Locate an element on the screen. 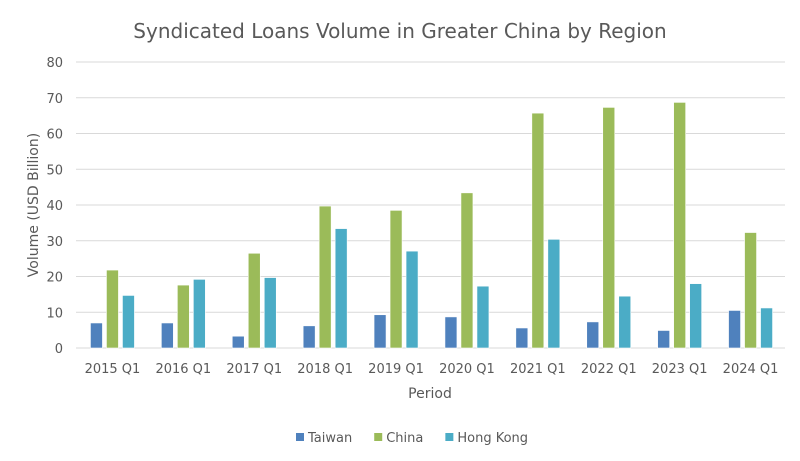 The image size is (800, 461). x-tick-label: 2017 Q1 is located at coordinates (254, 369).